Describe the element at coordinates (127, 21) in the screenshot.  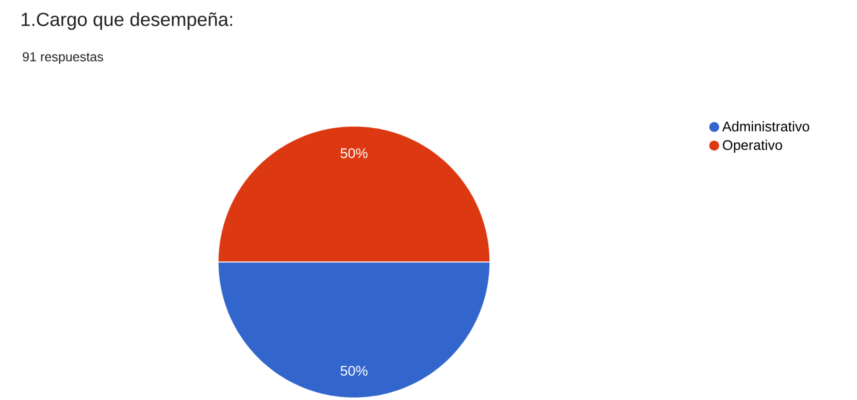
I see `chart-title: 1.Cargo que desempeña:` at that location.